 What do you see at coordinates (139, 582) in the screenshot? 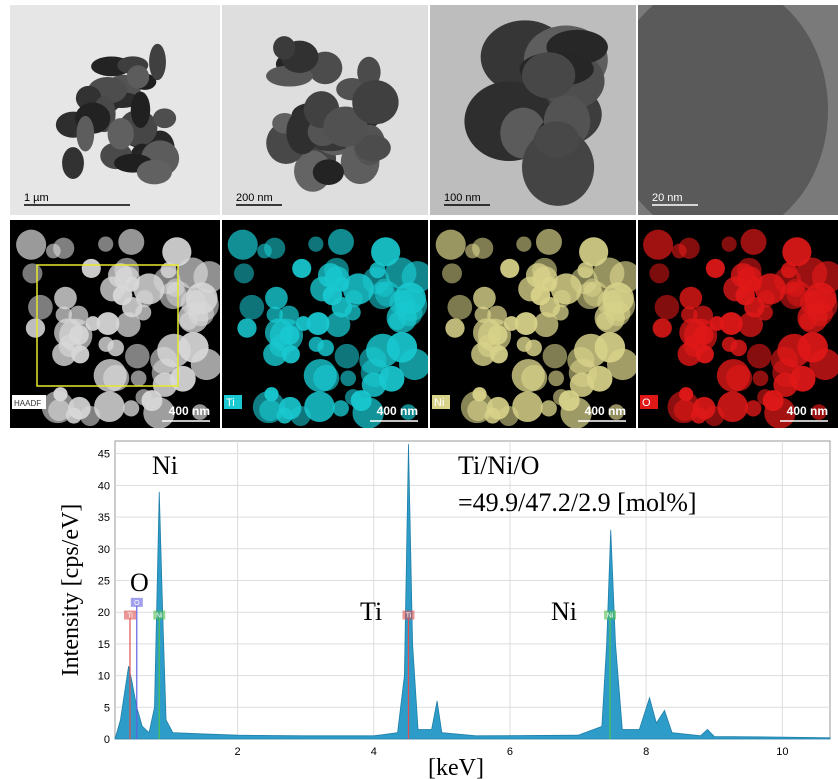
I see `annotation: O` at bounding box center [139, 582].